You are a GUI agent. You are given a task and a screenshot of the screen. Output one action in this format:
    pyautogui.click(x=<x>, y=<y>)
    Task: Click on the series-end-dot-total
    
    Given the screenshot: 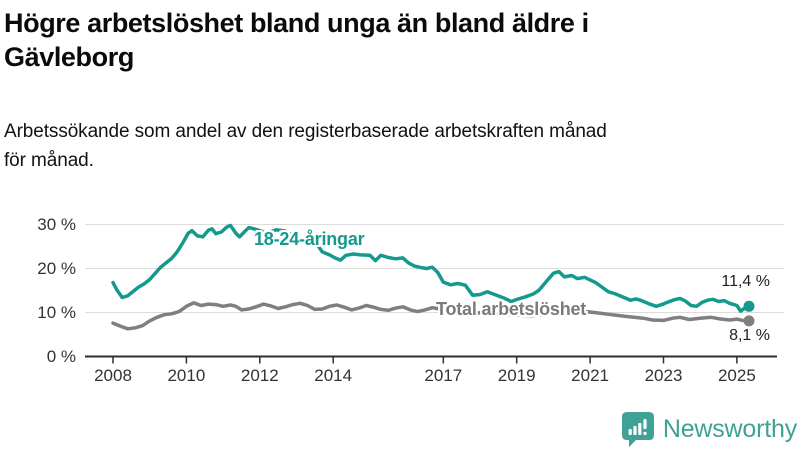 What is the action you would take?
    pyautogui.click(x=749, y=321)
    